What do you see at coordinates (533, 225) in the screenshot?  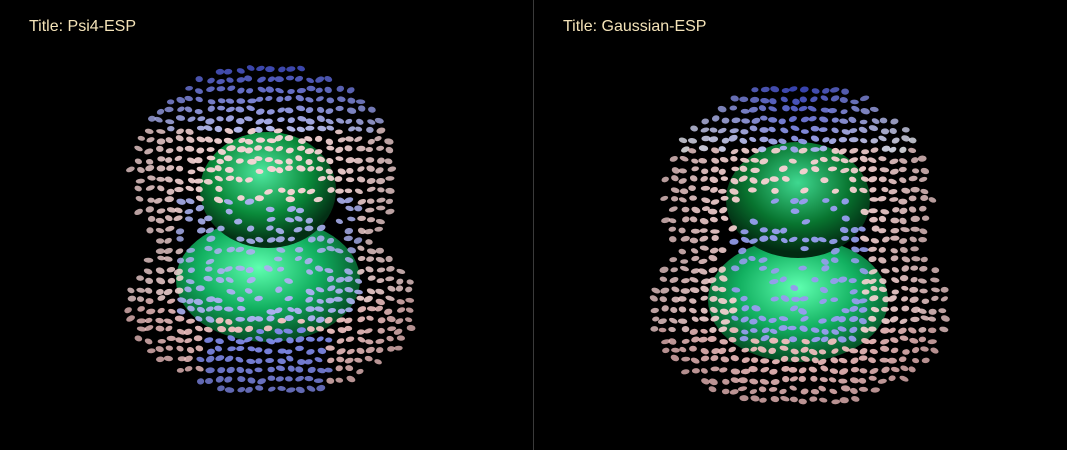 I see `viewer-divider` at bounding box center [533, 225].